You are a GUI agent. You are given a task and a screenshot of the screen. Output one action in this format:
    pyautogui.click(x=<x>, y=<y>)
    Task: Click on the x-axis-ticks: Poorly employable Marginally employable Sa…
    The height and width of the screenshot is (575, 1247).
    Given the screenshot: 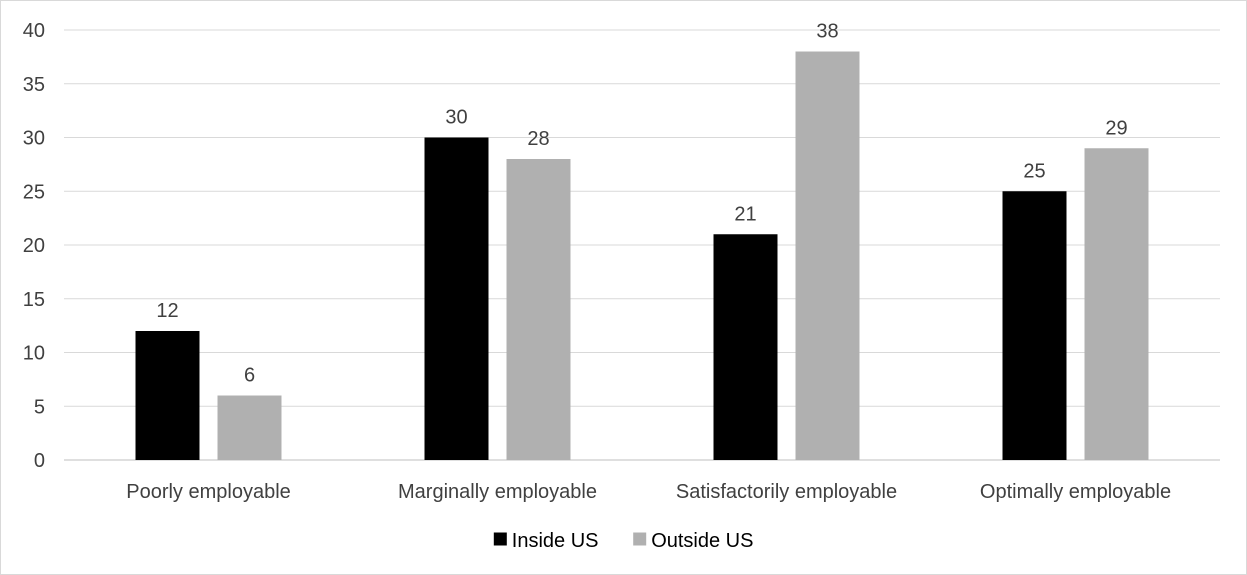 What is the action you would take?
    pyautogui.click(x=648, y=492)
    